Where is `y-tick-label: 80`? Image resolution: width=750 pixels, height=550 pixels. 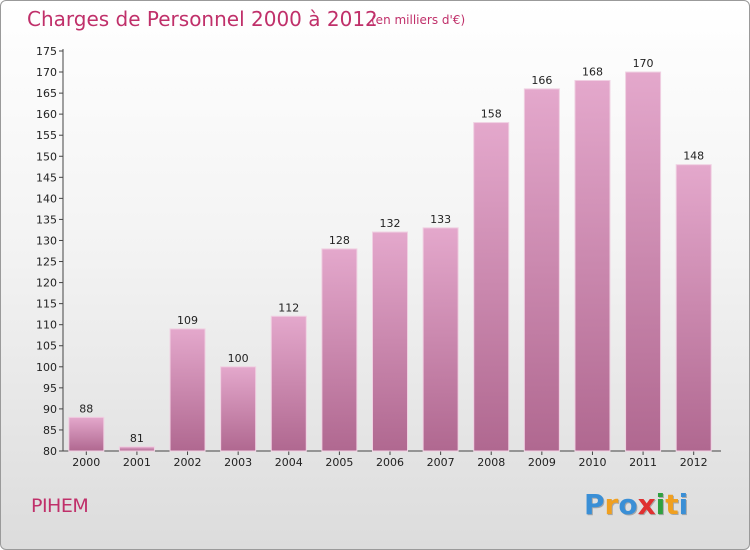
y-tick-label: 80 is located at coordinates (50, 451).